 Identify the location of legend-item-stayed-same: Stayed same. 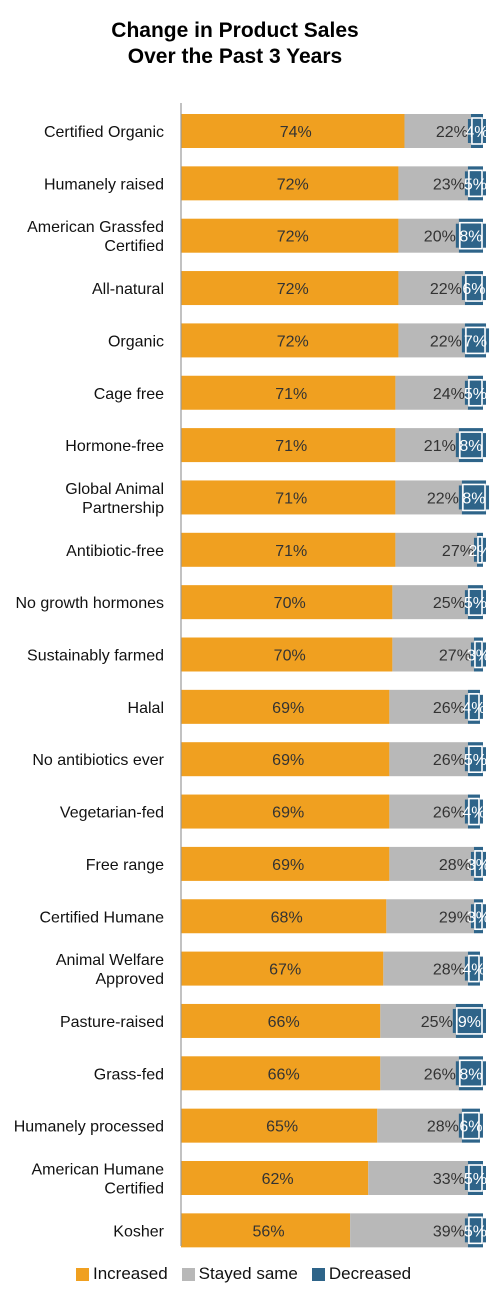
(239, 1274).